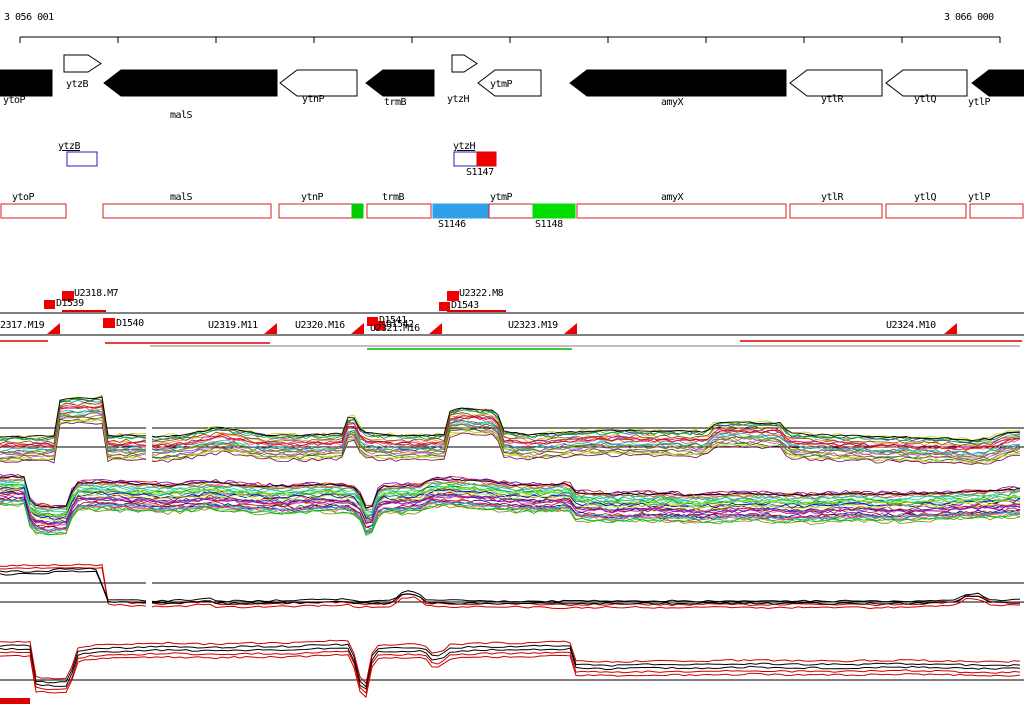 The width and height of the screenshot is (1024, 714). I want to click on orf-label-ytnP: ytnP, so click(312, 197).